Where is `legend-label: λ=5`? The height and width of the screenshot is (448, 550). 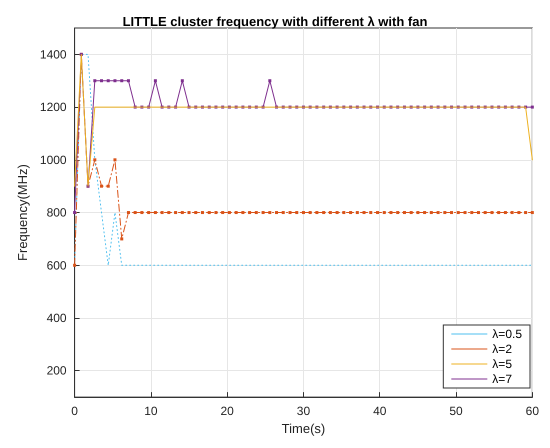 legend-label: λ=5 is located at coordinates (502, 364).